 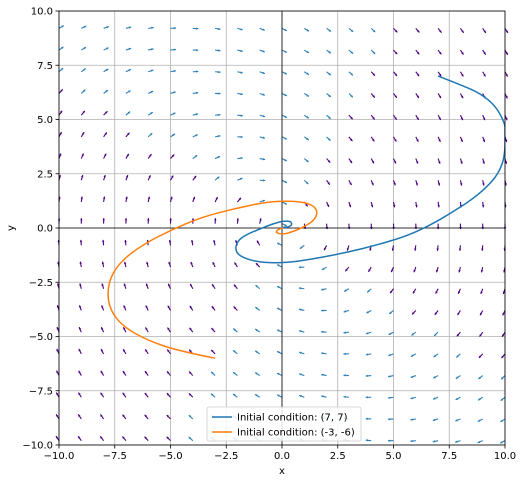 What do you see at coordinates (42, 12) in the screenshot?
I see `y-tick-label: 10.0` at bounding box center [42, 12].